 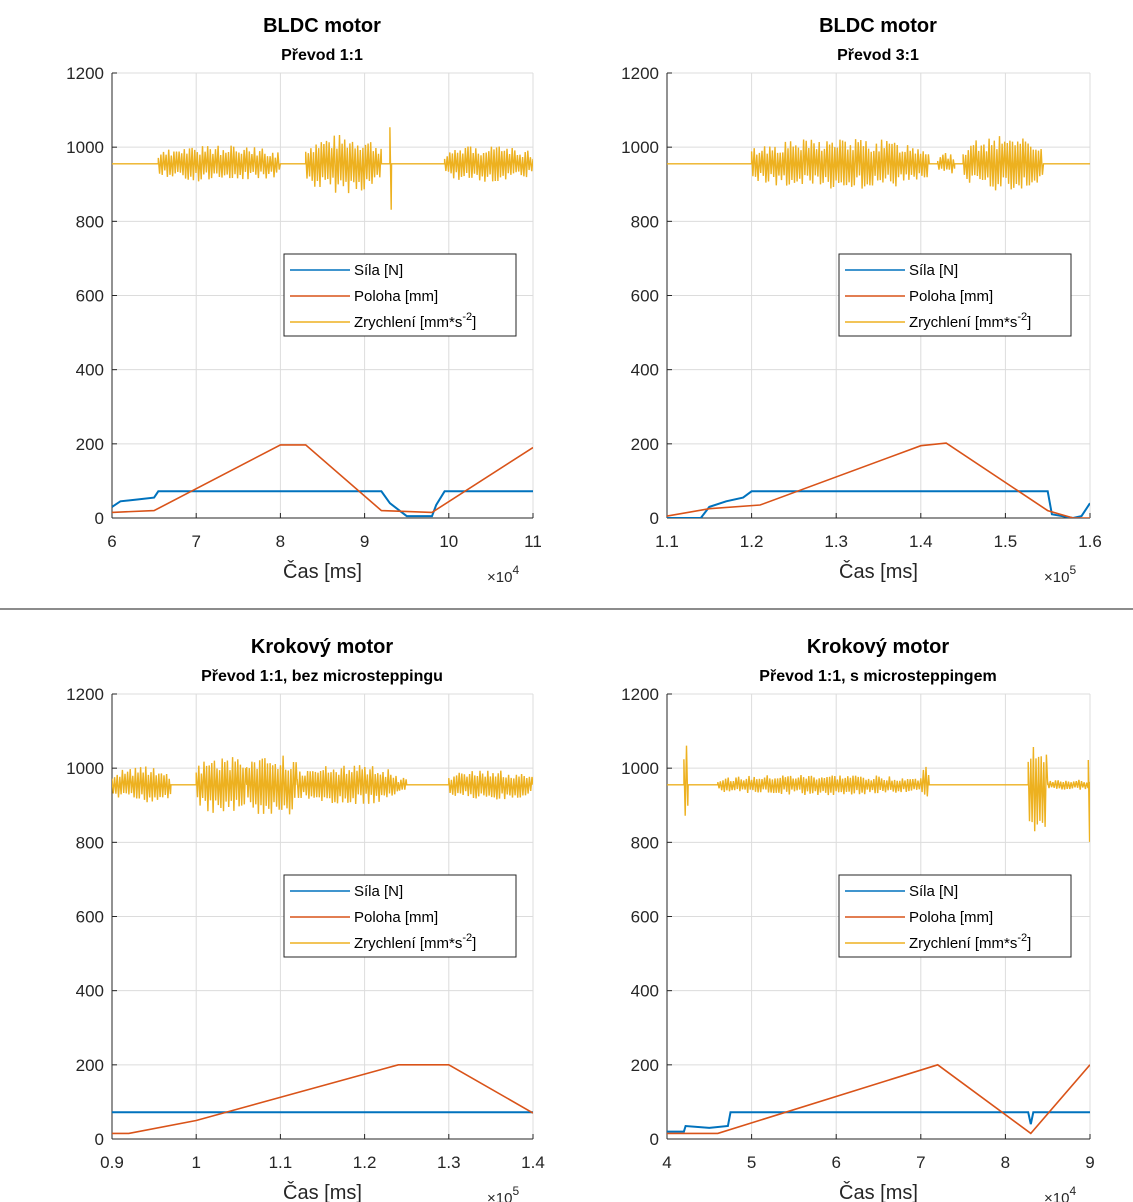 I want to click on x-tick-label: 9, so click(x=364, y=541).